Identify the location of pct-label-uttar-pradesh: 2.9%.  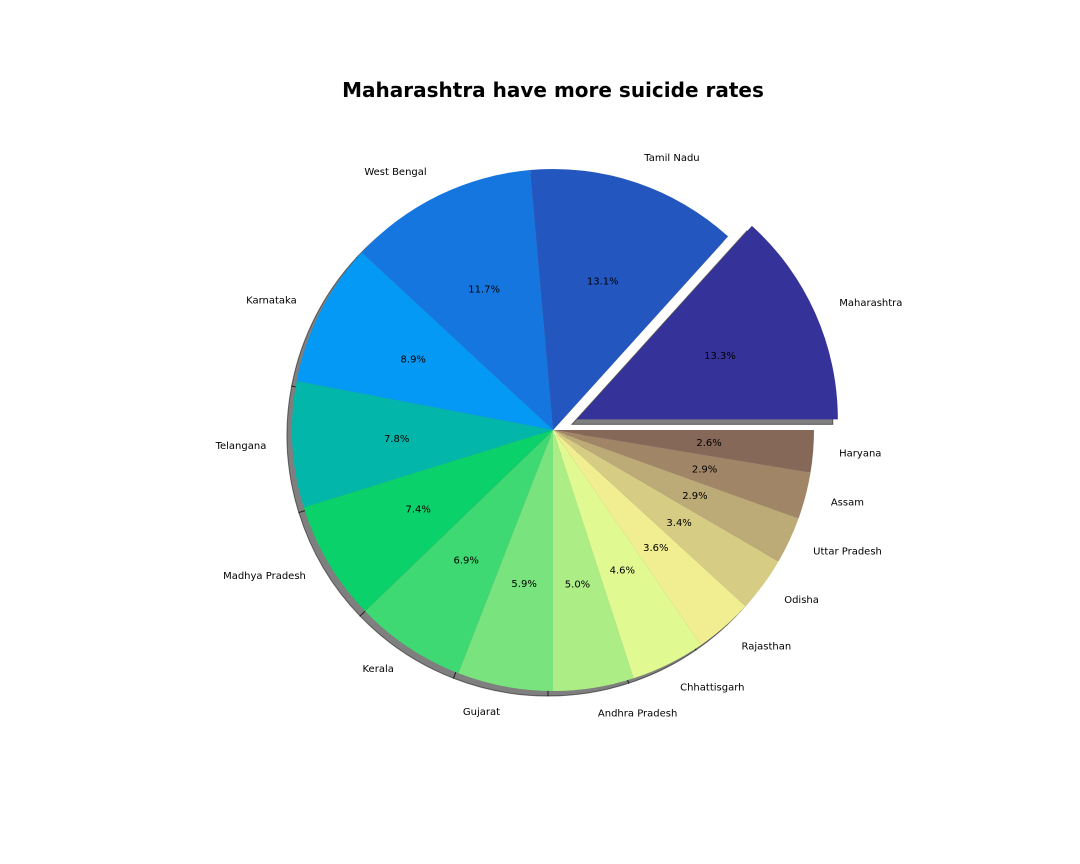
(694, 496).